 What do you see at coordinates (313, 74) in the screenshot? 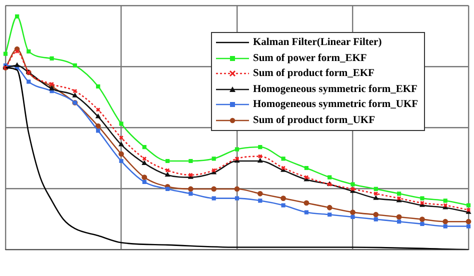
I see `legend-label: Sum of product form_EKF` at bounding box center [313, 74].